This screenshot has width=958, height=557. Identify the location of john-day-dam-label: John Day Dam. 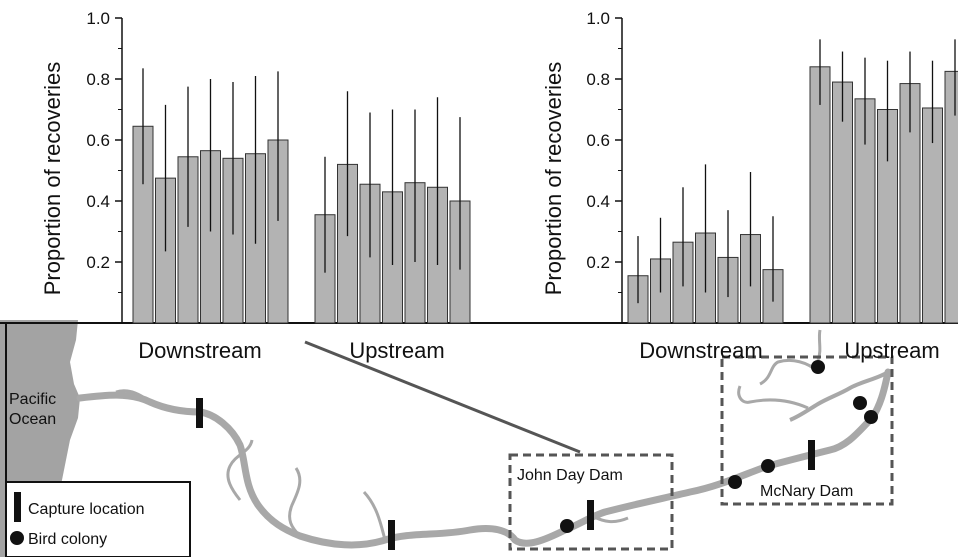
(570, 475).